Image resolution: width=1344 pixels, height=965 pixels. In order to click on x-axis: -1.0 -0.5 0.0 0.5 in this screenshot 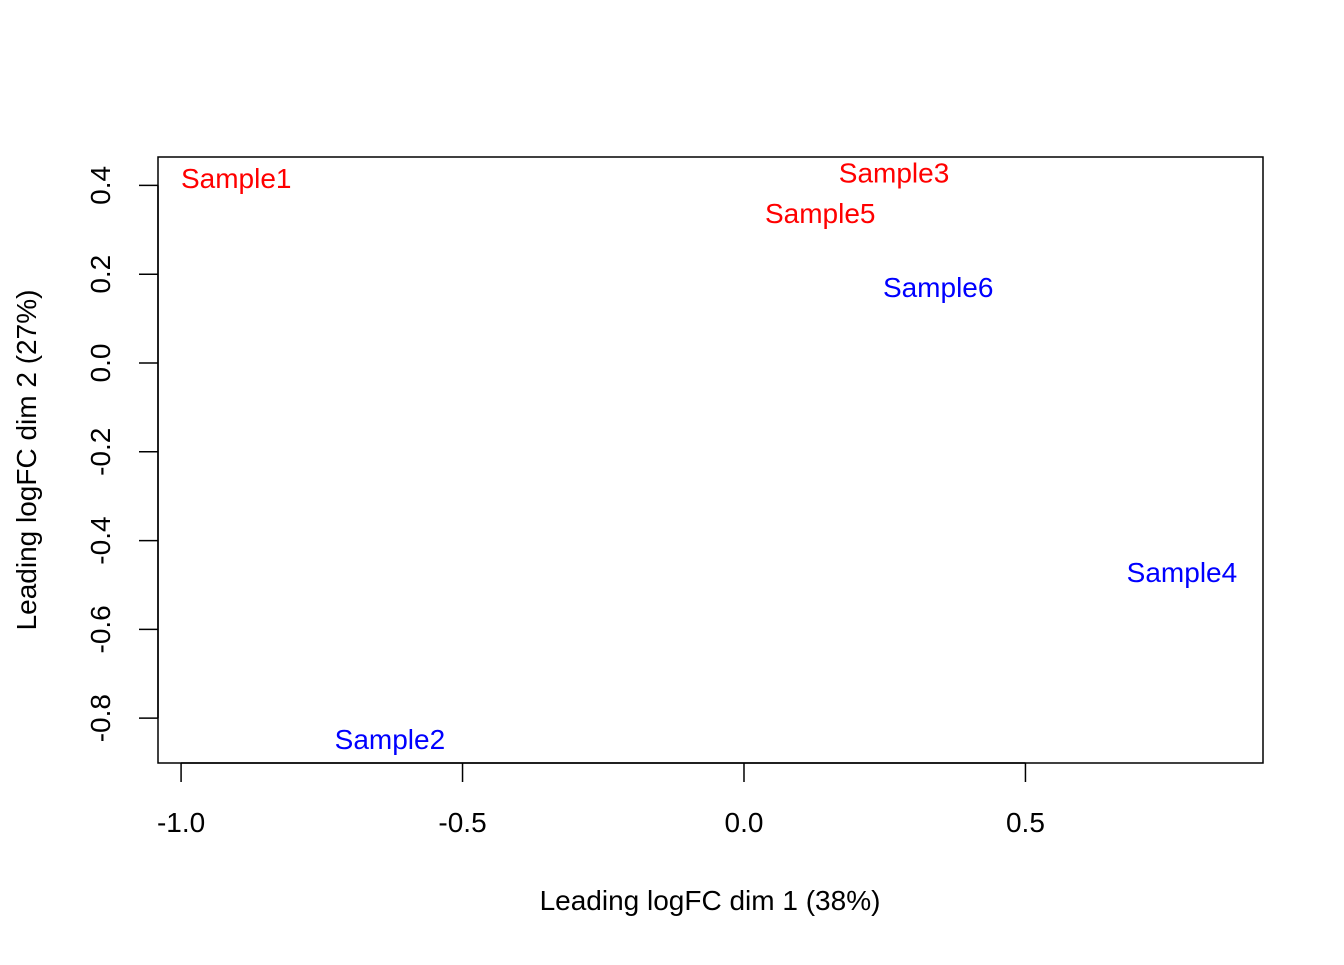, I will do `click(601, 800)`.